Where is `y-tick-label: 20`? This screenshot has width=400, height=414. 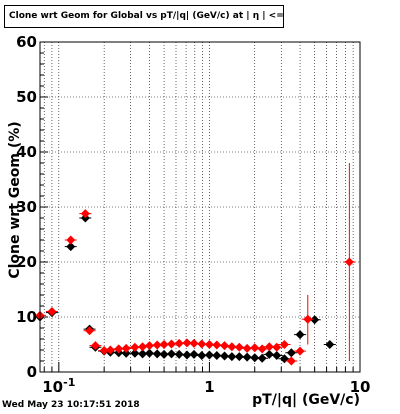 y-tick-label: 20 is located at coordinates (26, 262).